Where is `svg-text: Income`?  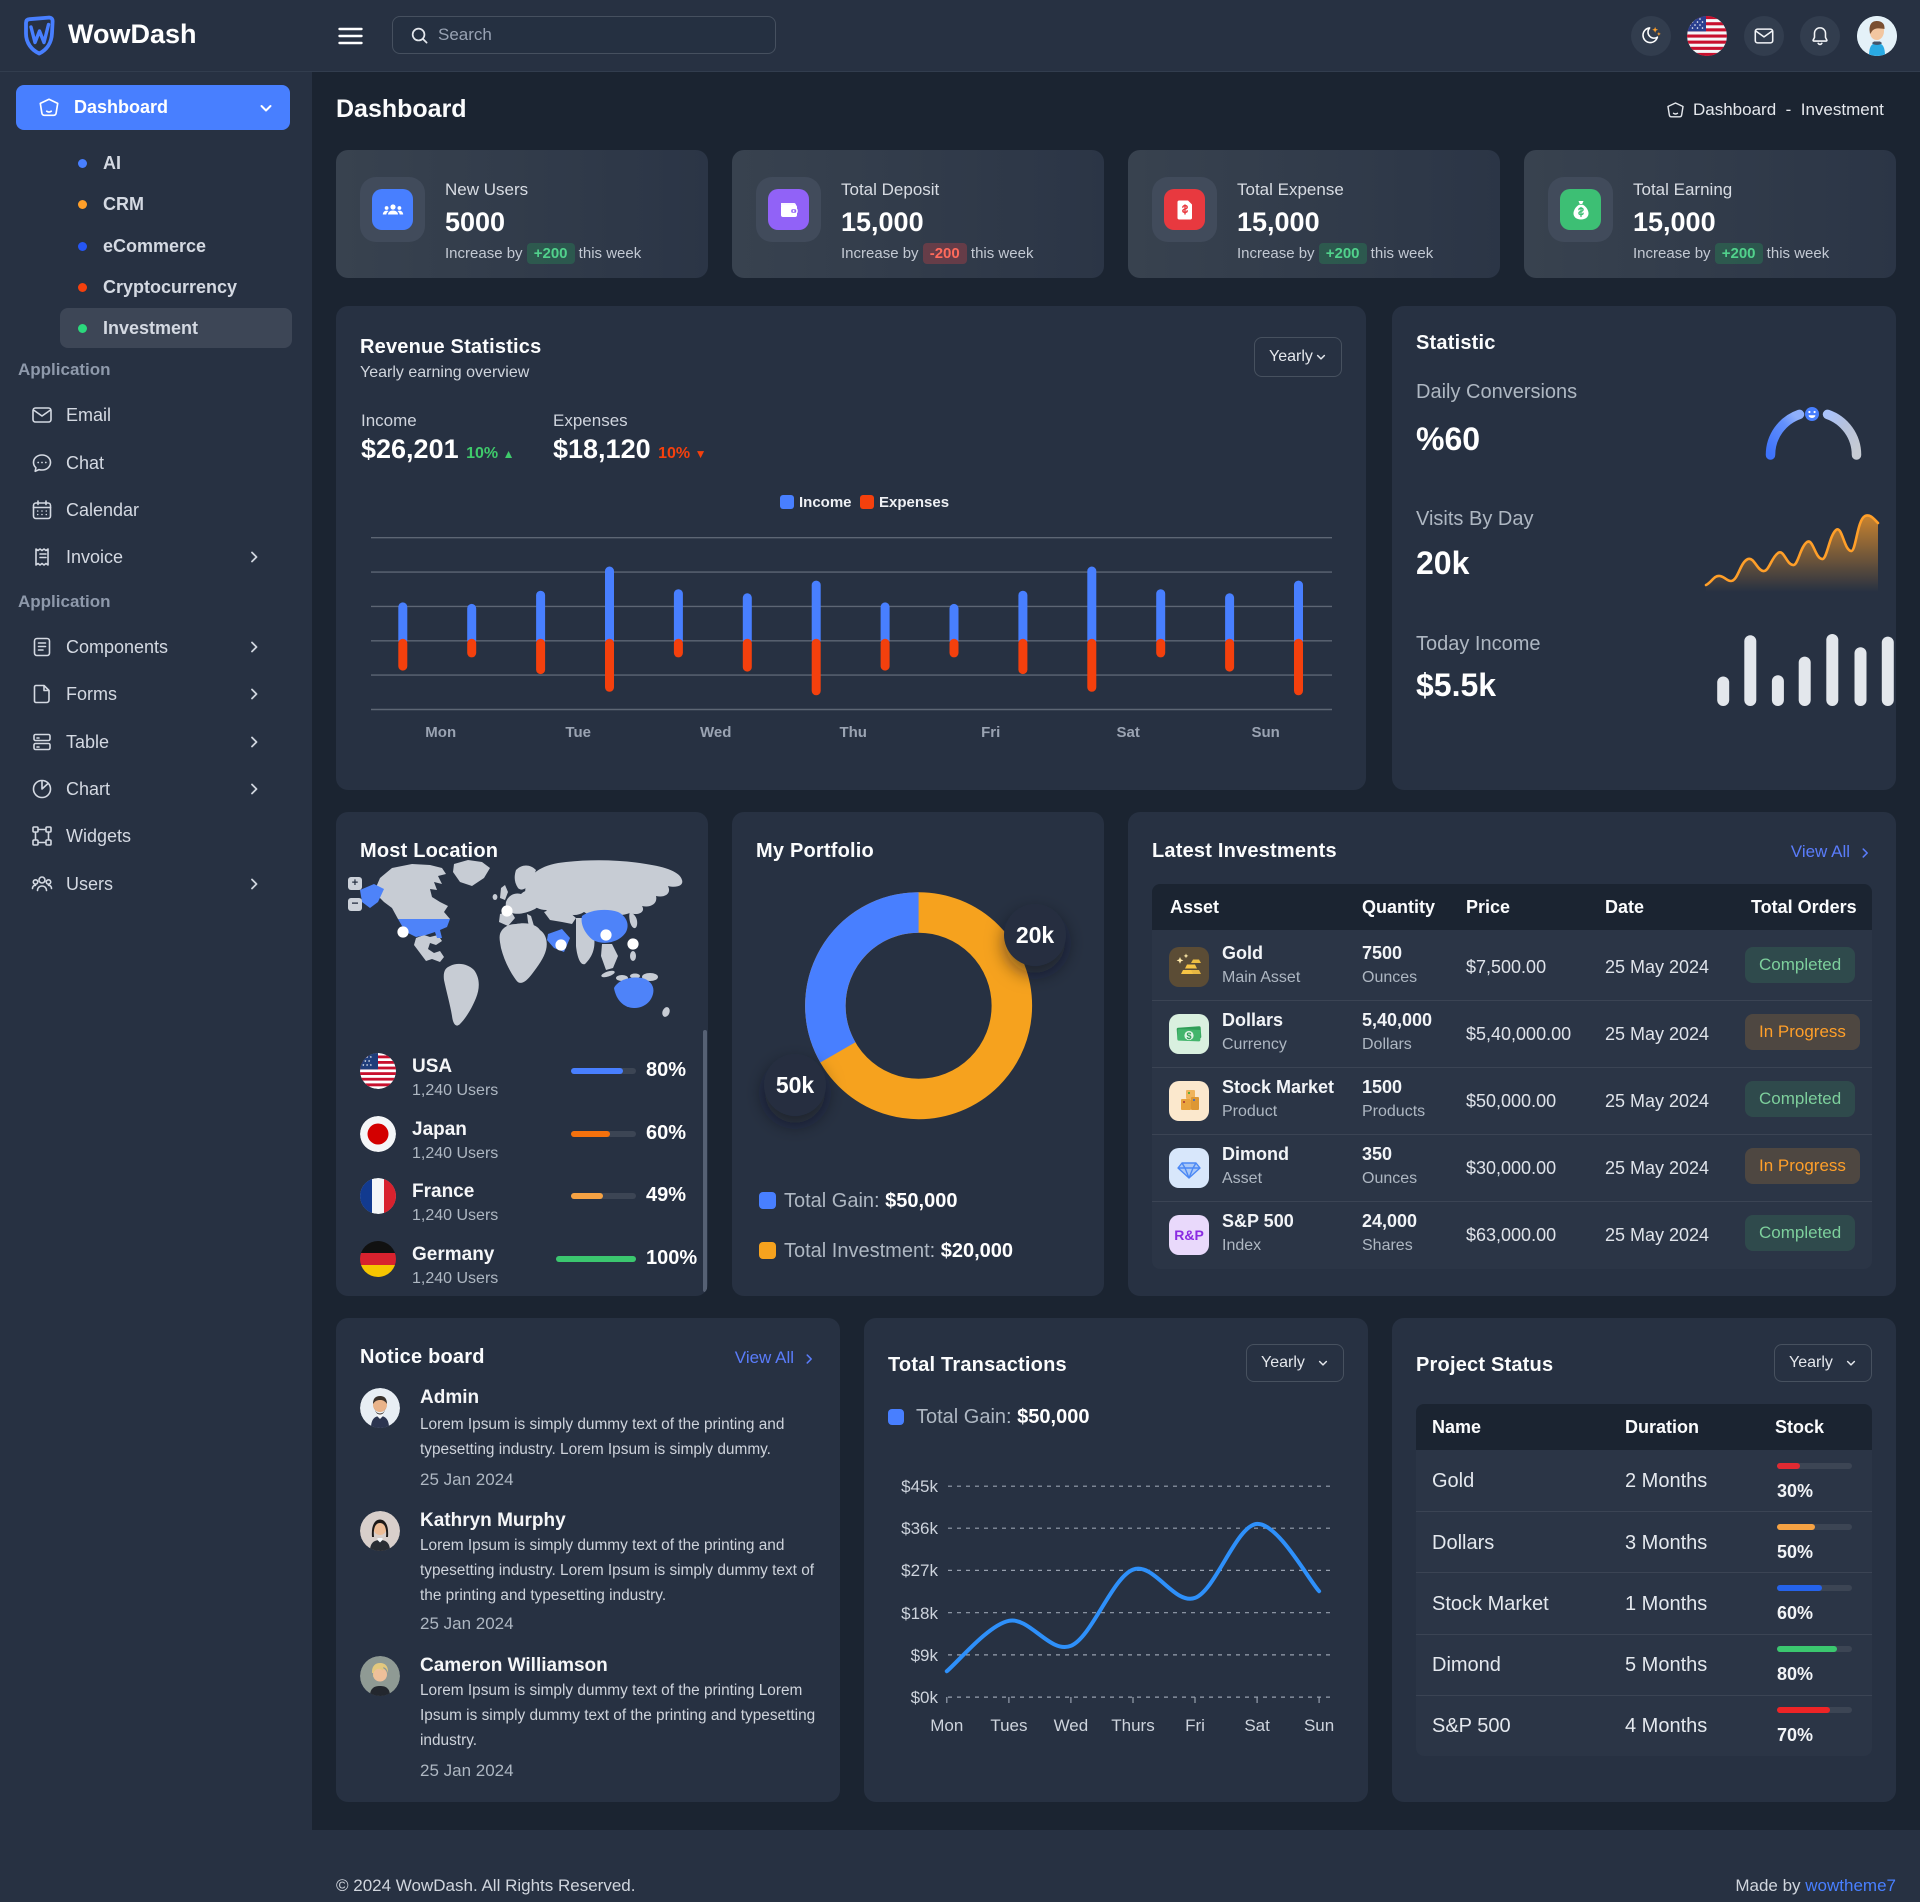
svg-text: Income is located at coordinates (825, 502).